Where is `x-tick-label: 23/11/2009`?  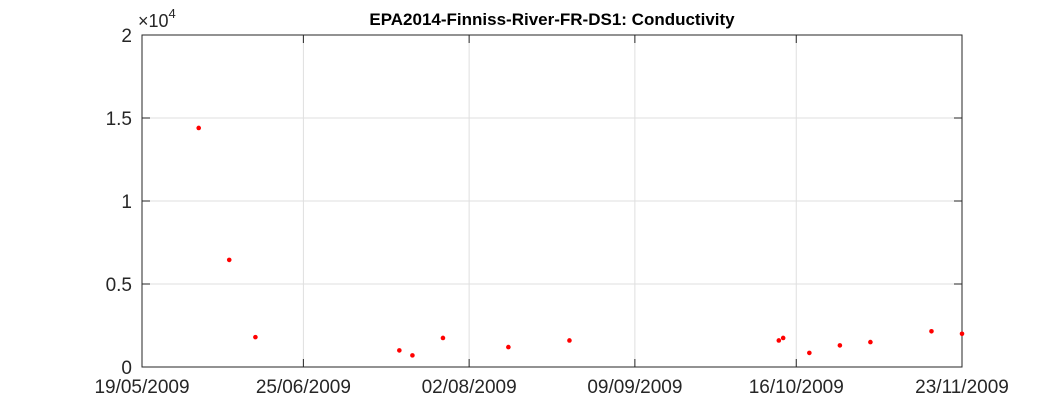 x-tick-label: 23/11/2009 is located at coordinates (962, 387).